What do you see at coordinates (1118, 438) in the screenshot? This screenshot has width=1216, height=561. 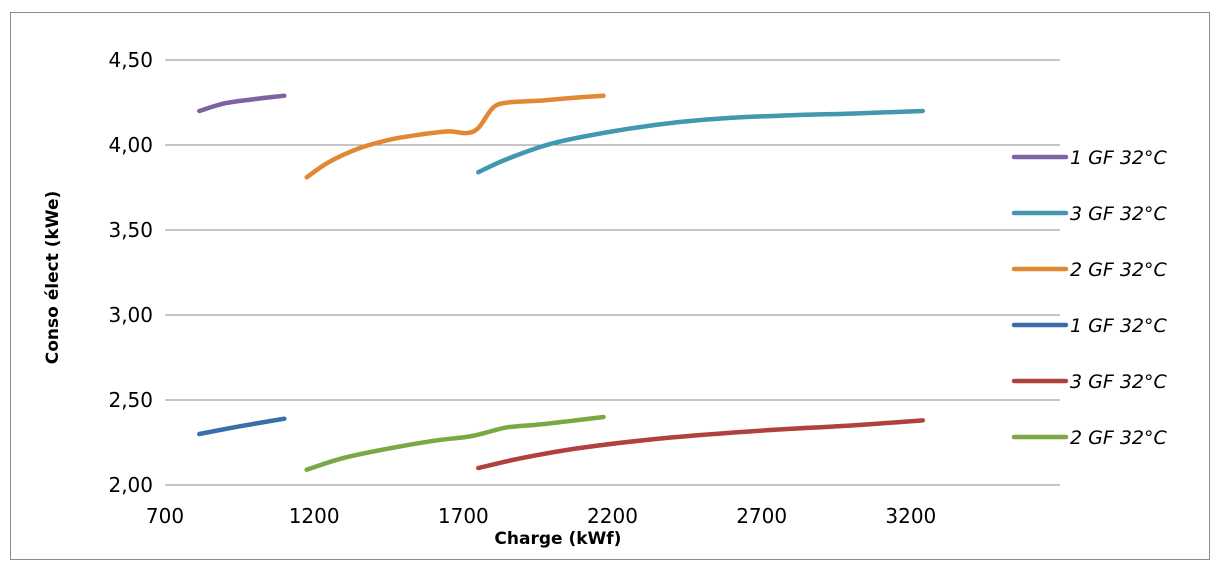 I see `legend-label-6: 2 GF 32°C` at bounding box center [1118, 438].